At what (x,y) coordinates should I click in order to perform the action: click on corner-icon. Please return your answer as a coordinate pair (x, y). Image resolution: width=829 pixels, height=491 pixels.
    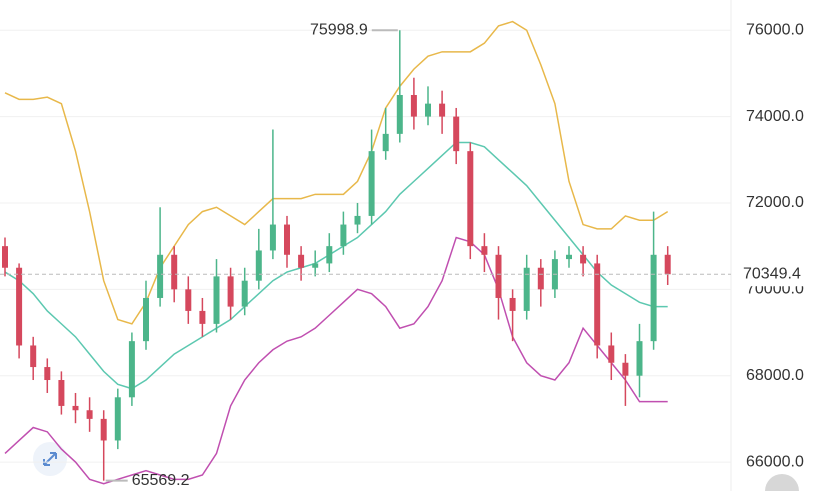
    Looking at the image, I should click on (782, 482).